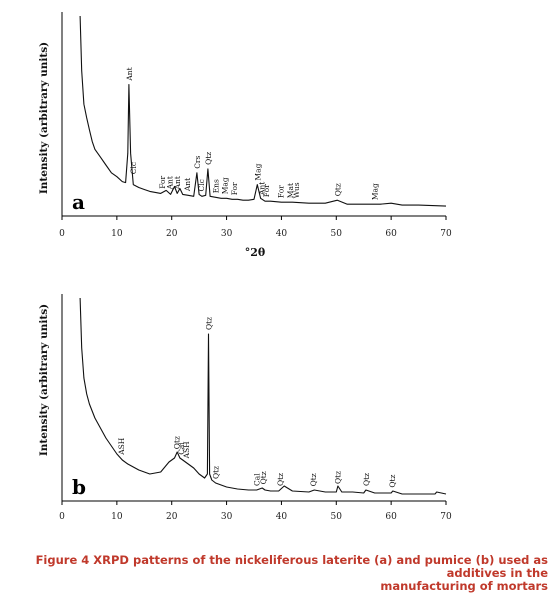  I want to click on panel-label: a, so click(78, 202).